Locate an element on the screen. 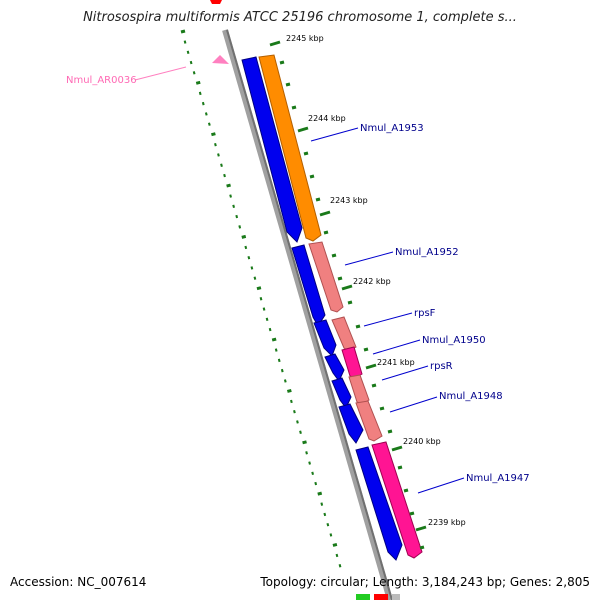 This screenshot has width=600, height=600. gene-label-nmul-a1953: Nmul_A1953 is located at coordinates (392, 128).